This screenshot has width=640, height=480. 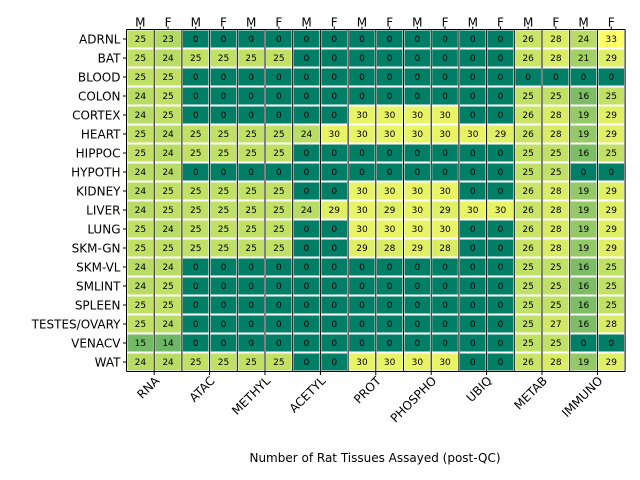 I want to click on tissue-label: SMLINT, so click(x=98, y=287).